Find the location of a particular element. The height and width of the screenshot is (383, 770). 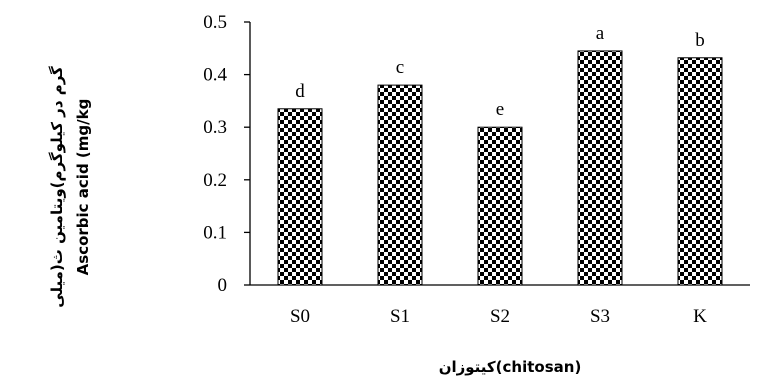

bar-s0 is located at coordinates (300, 197).